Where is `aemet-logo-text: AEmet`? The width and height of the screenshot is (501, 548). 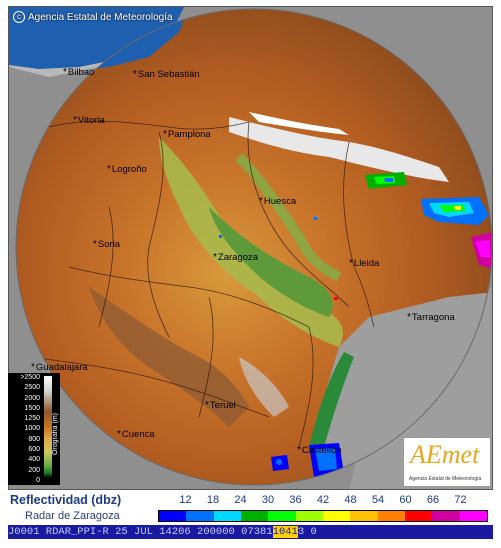
aemet-logo-text: AEmet is located at coordinates (445, 454).